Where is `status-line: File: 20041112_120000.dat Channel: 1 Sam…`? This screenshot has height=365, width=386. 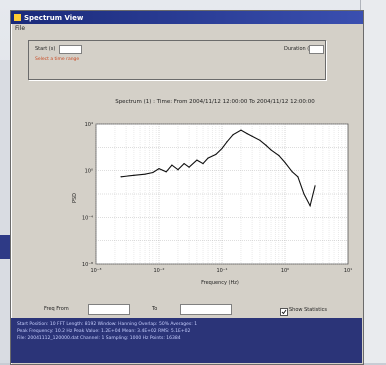 status-line: File: 20041112_120000.dat Channel: 1 Sam… is located at coordinates (99, 338).